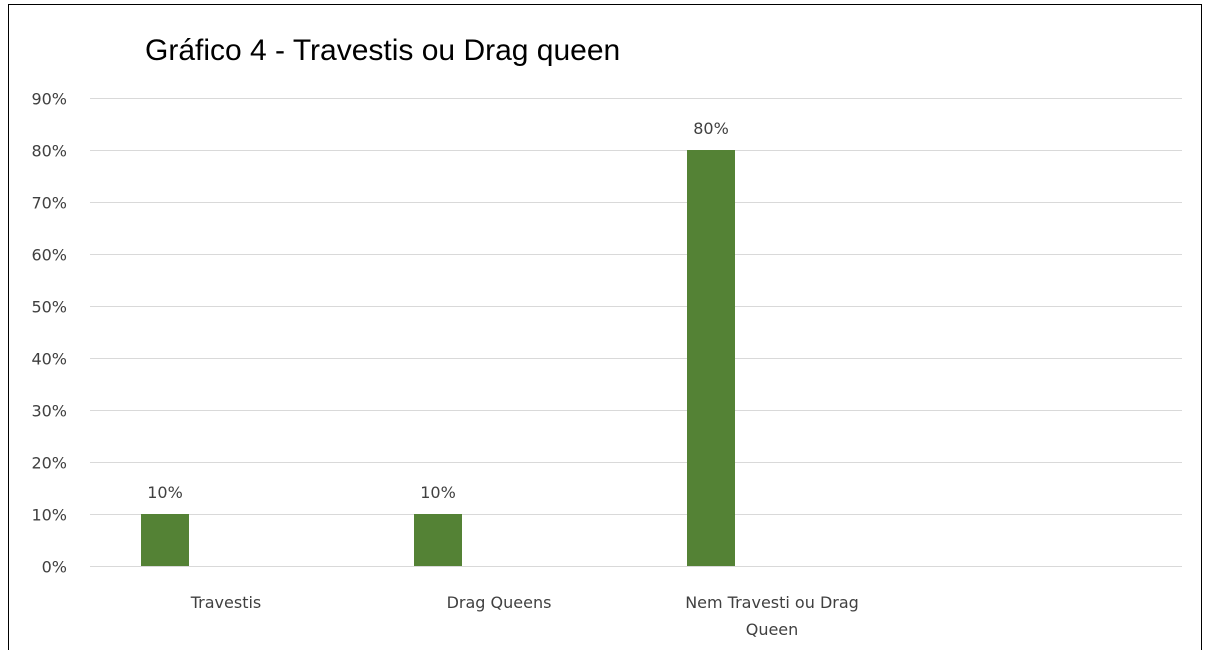 Image resolution: width=1210 pixels, height=650 pixels. Describe the element at coordinates (54, 567) in the screenshot. I see `y-tick-label: 0%` at that location.